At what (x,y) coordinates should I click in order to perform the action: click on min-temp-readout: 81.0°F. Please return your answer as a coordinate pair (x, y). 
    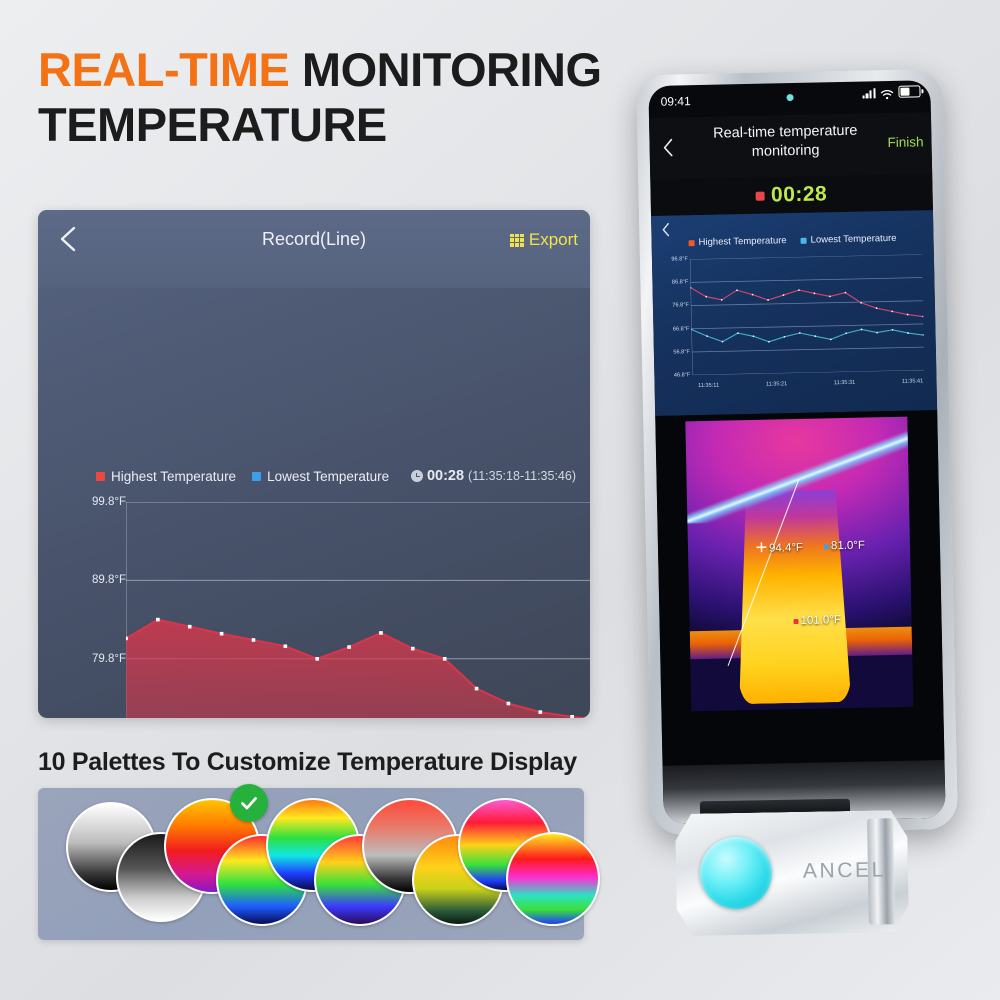
    Looking at the image, I should click on (844, 546).